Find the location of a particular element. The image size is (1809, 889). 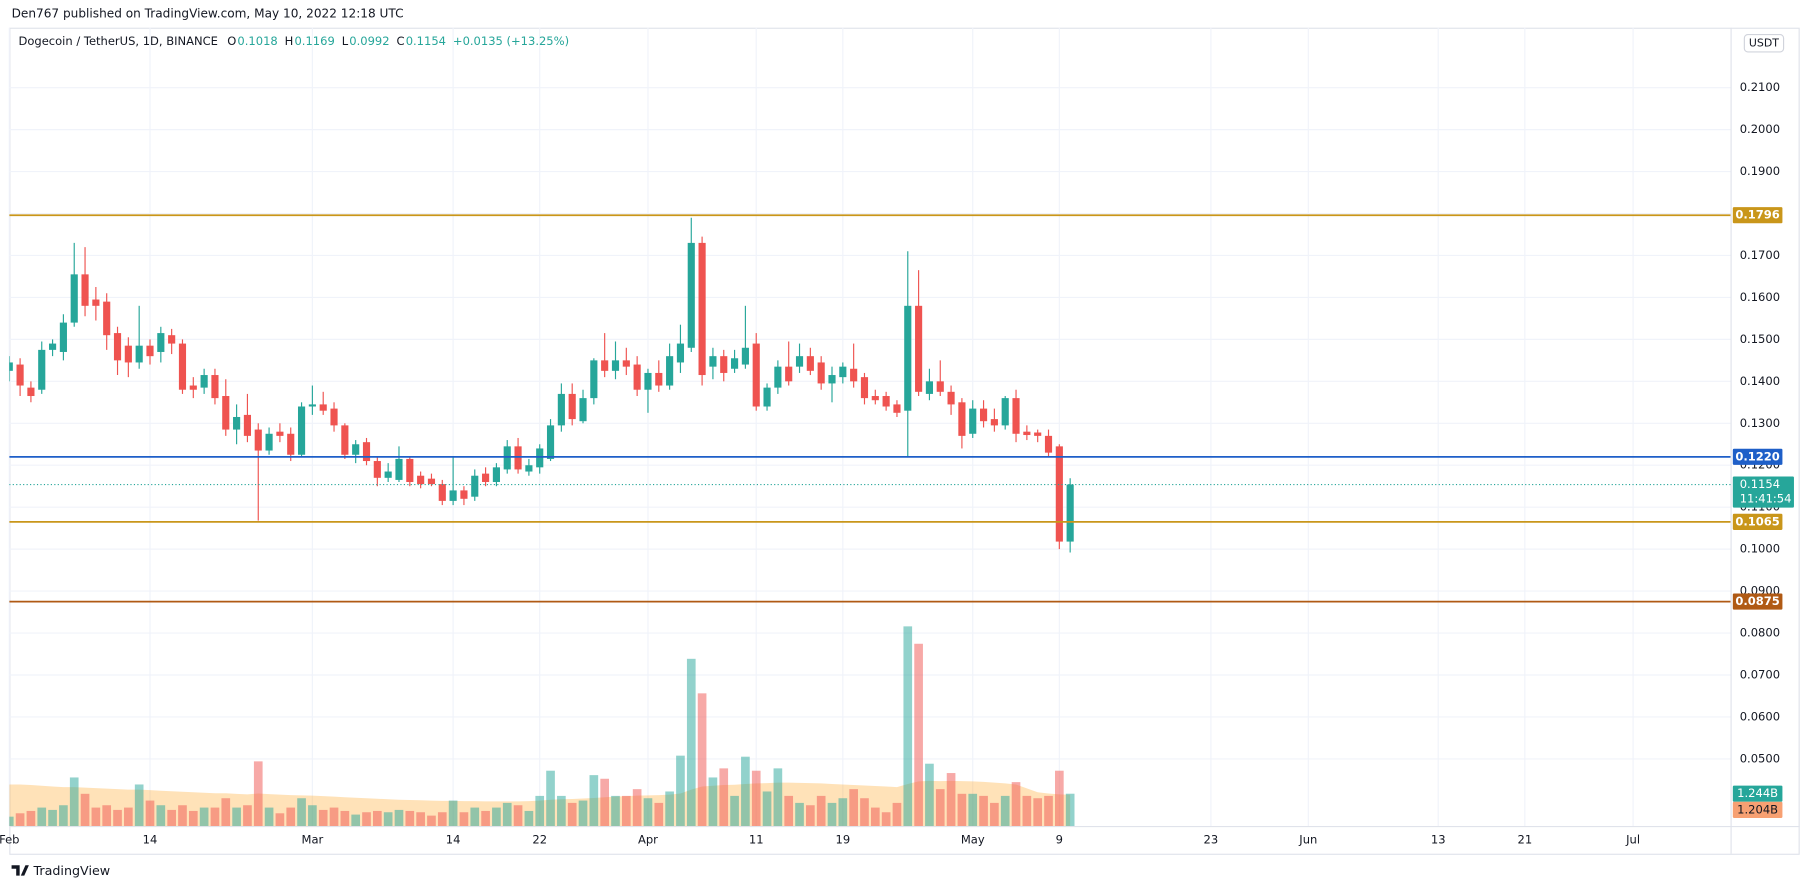

brand-icon is located at coordinates (20, 870).